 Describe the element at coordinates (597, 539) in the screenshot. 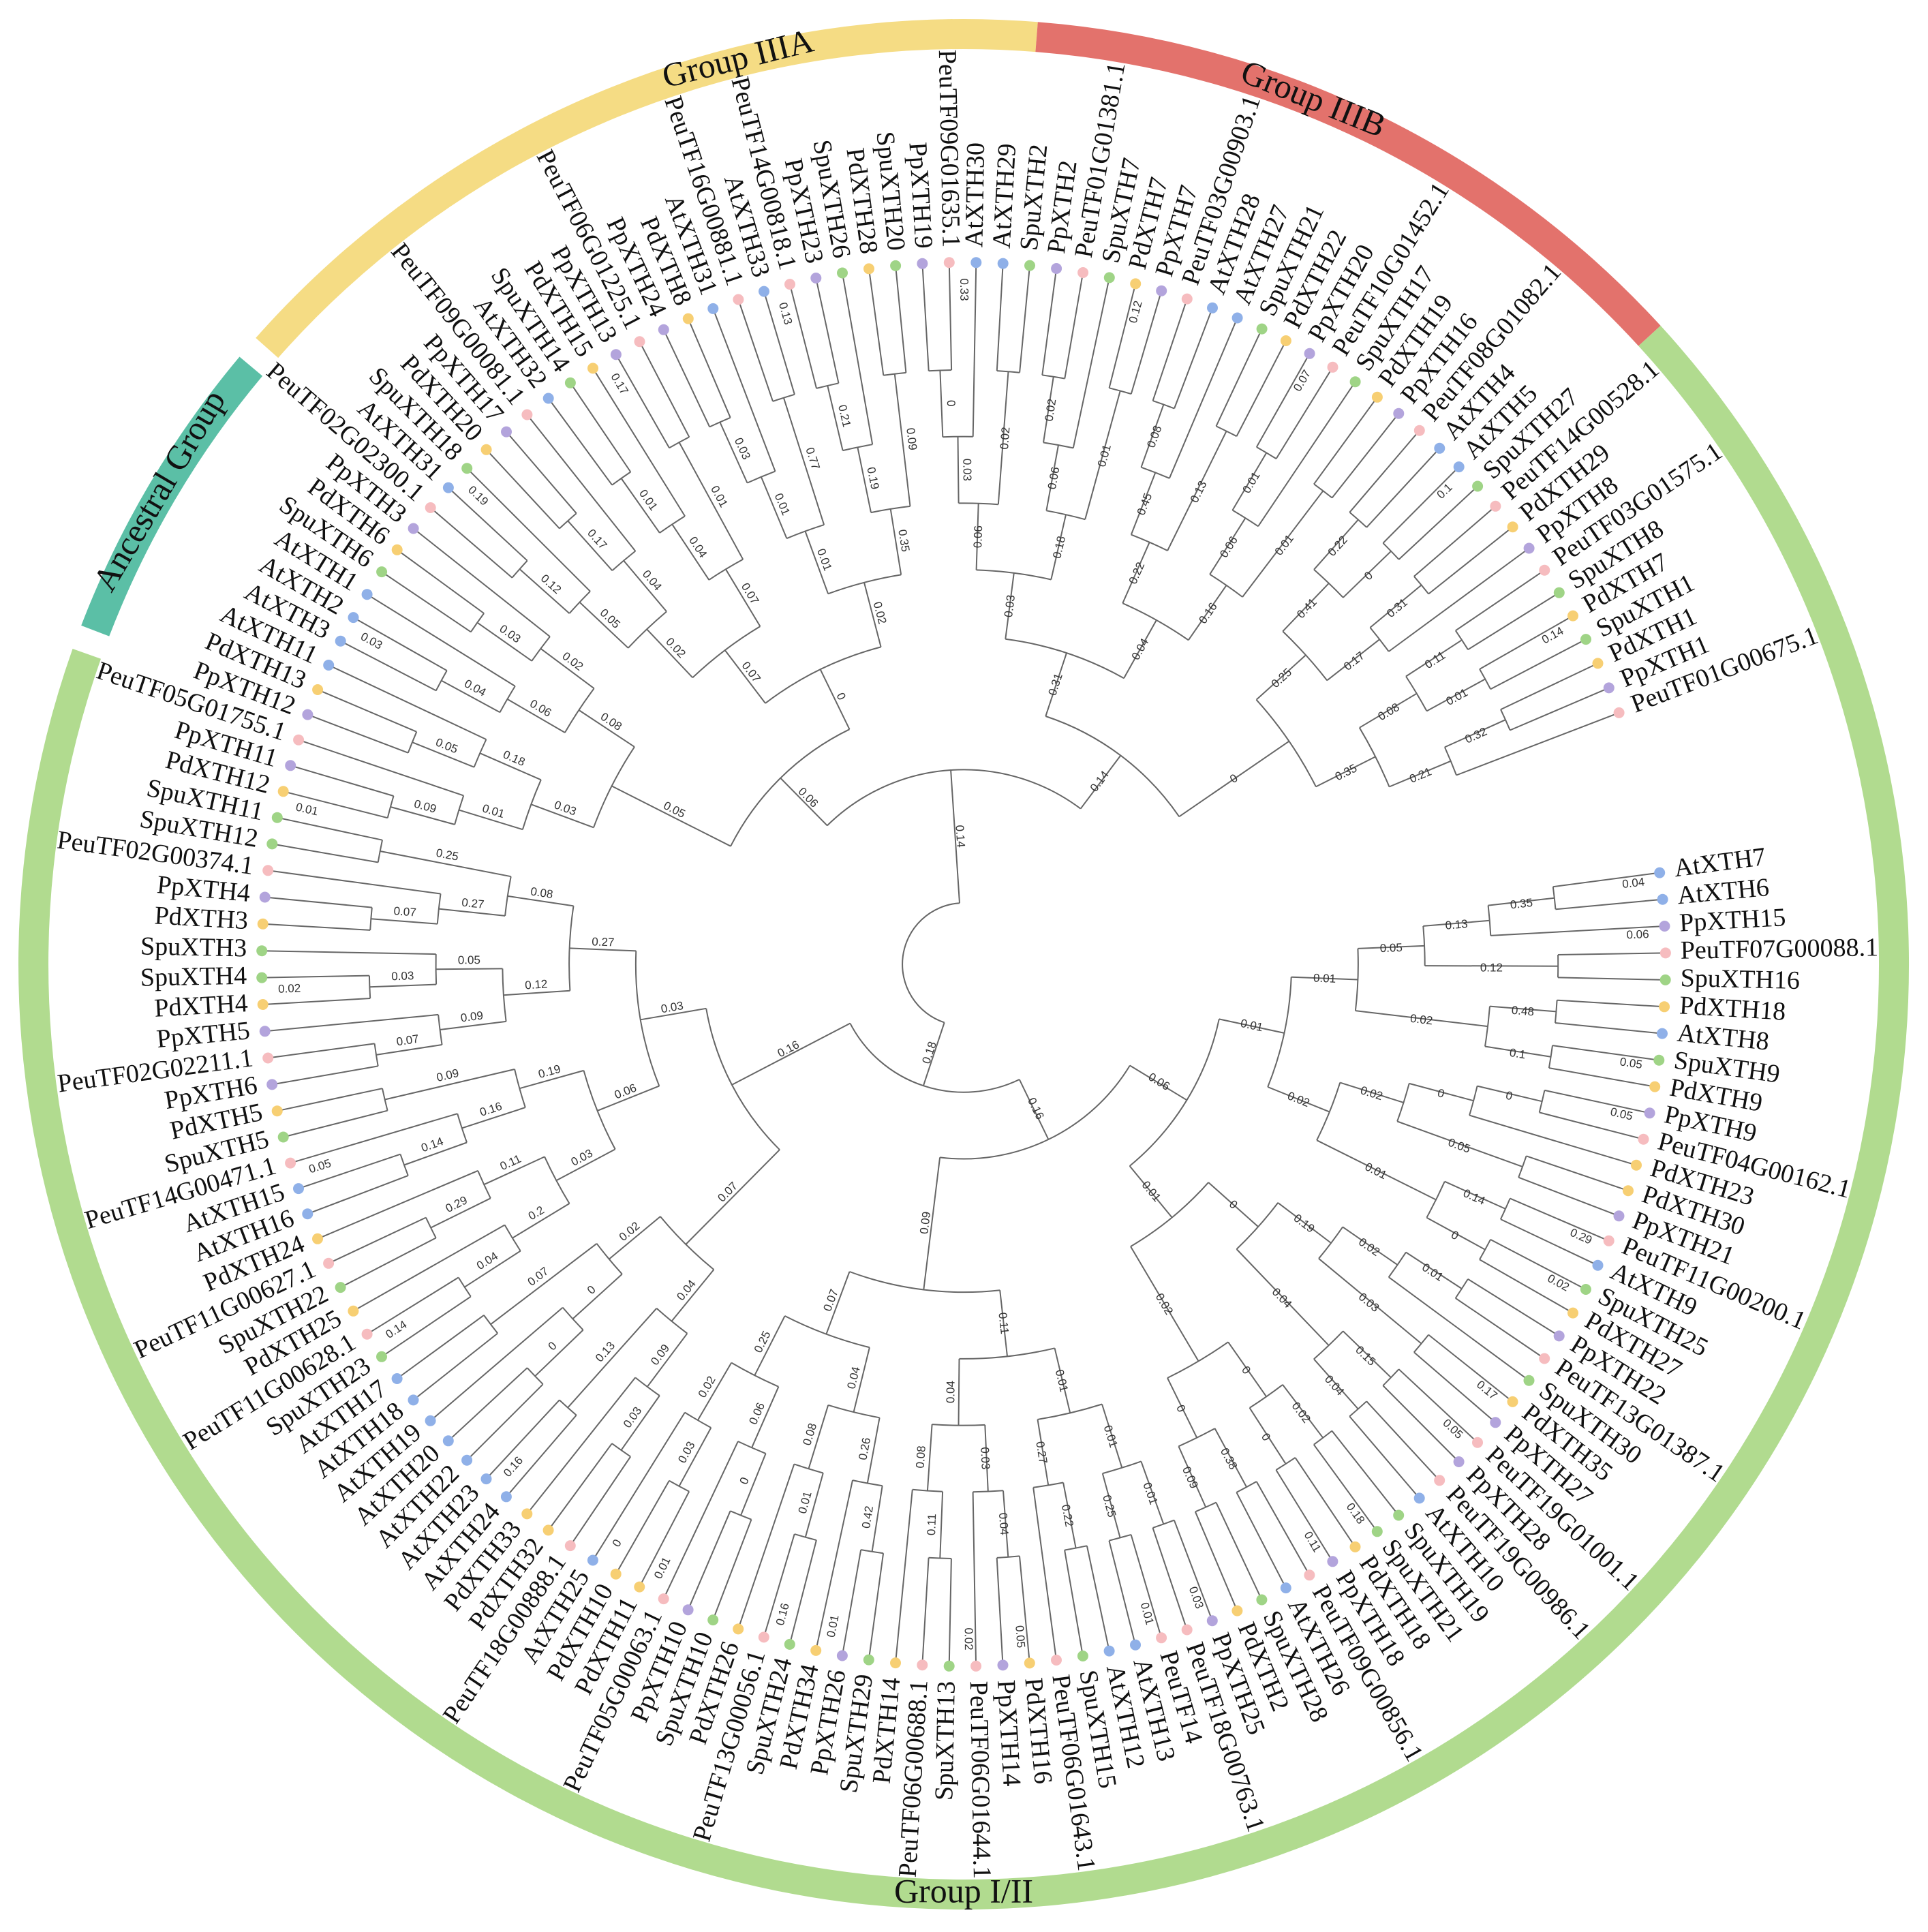

I see `support-value-110: 0.17` at that location.